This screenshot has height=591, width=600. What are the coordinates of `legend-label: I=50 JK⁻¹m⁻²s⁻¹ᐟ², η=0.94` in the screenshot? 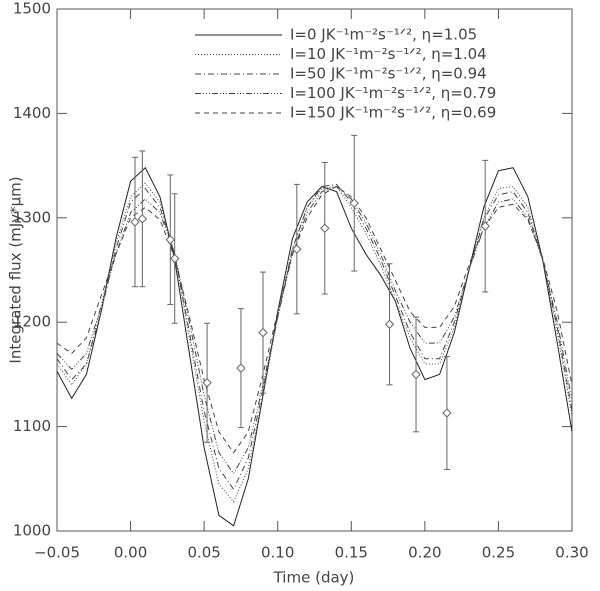 It's located at (388, 74).